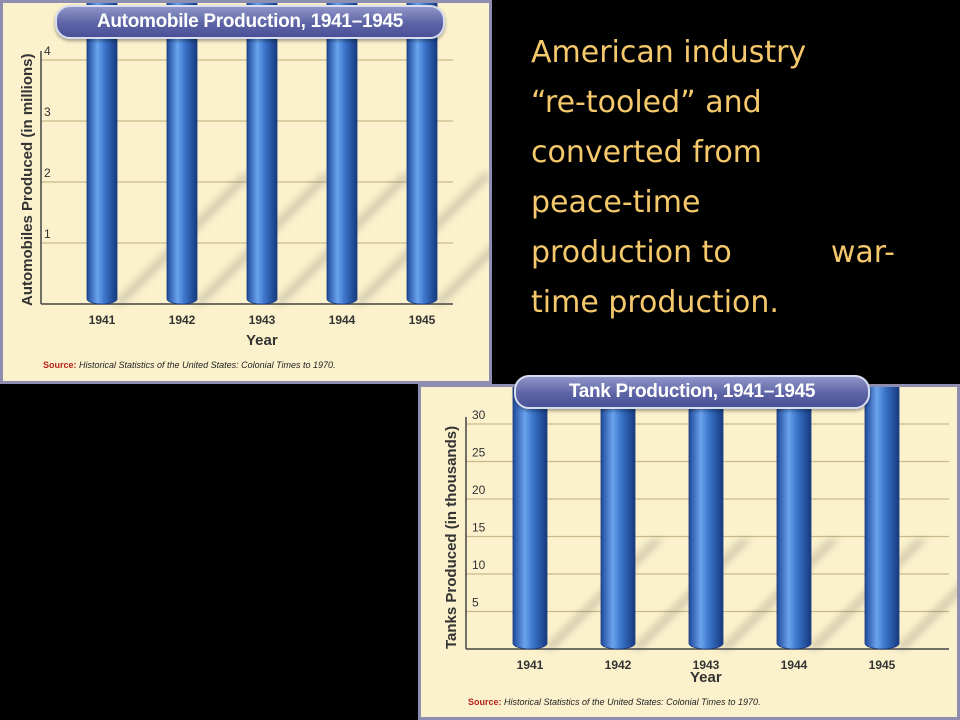 Image resolution: width=960 pixels, height=720 pixels. I want to click on tank-y-axis-label: Tanks Produced (in thousands), so click(451, 537).